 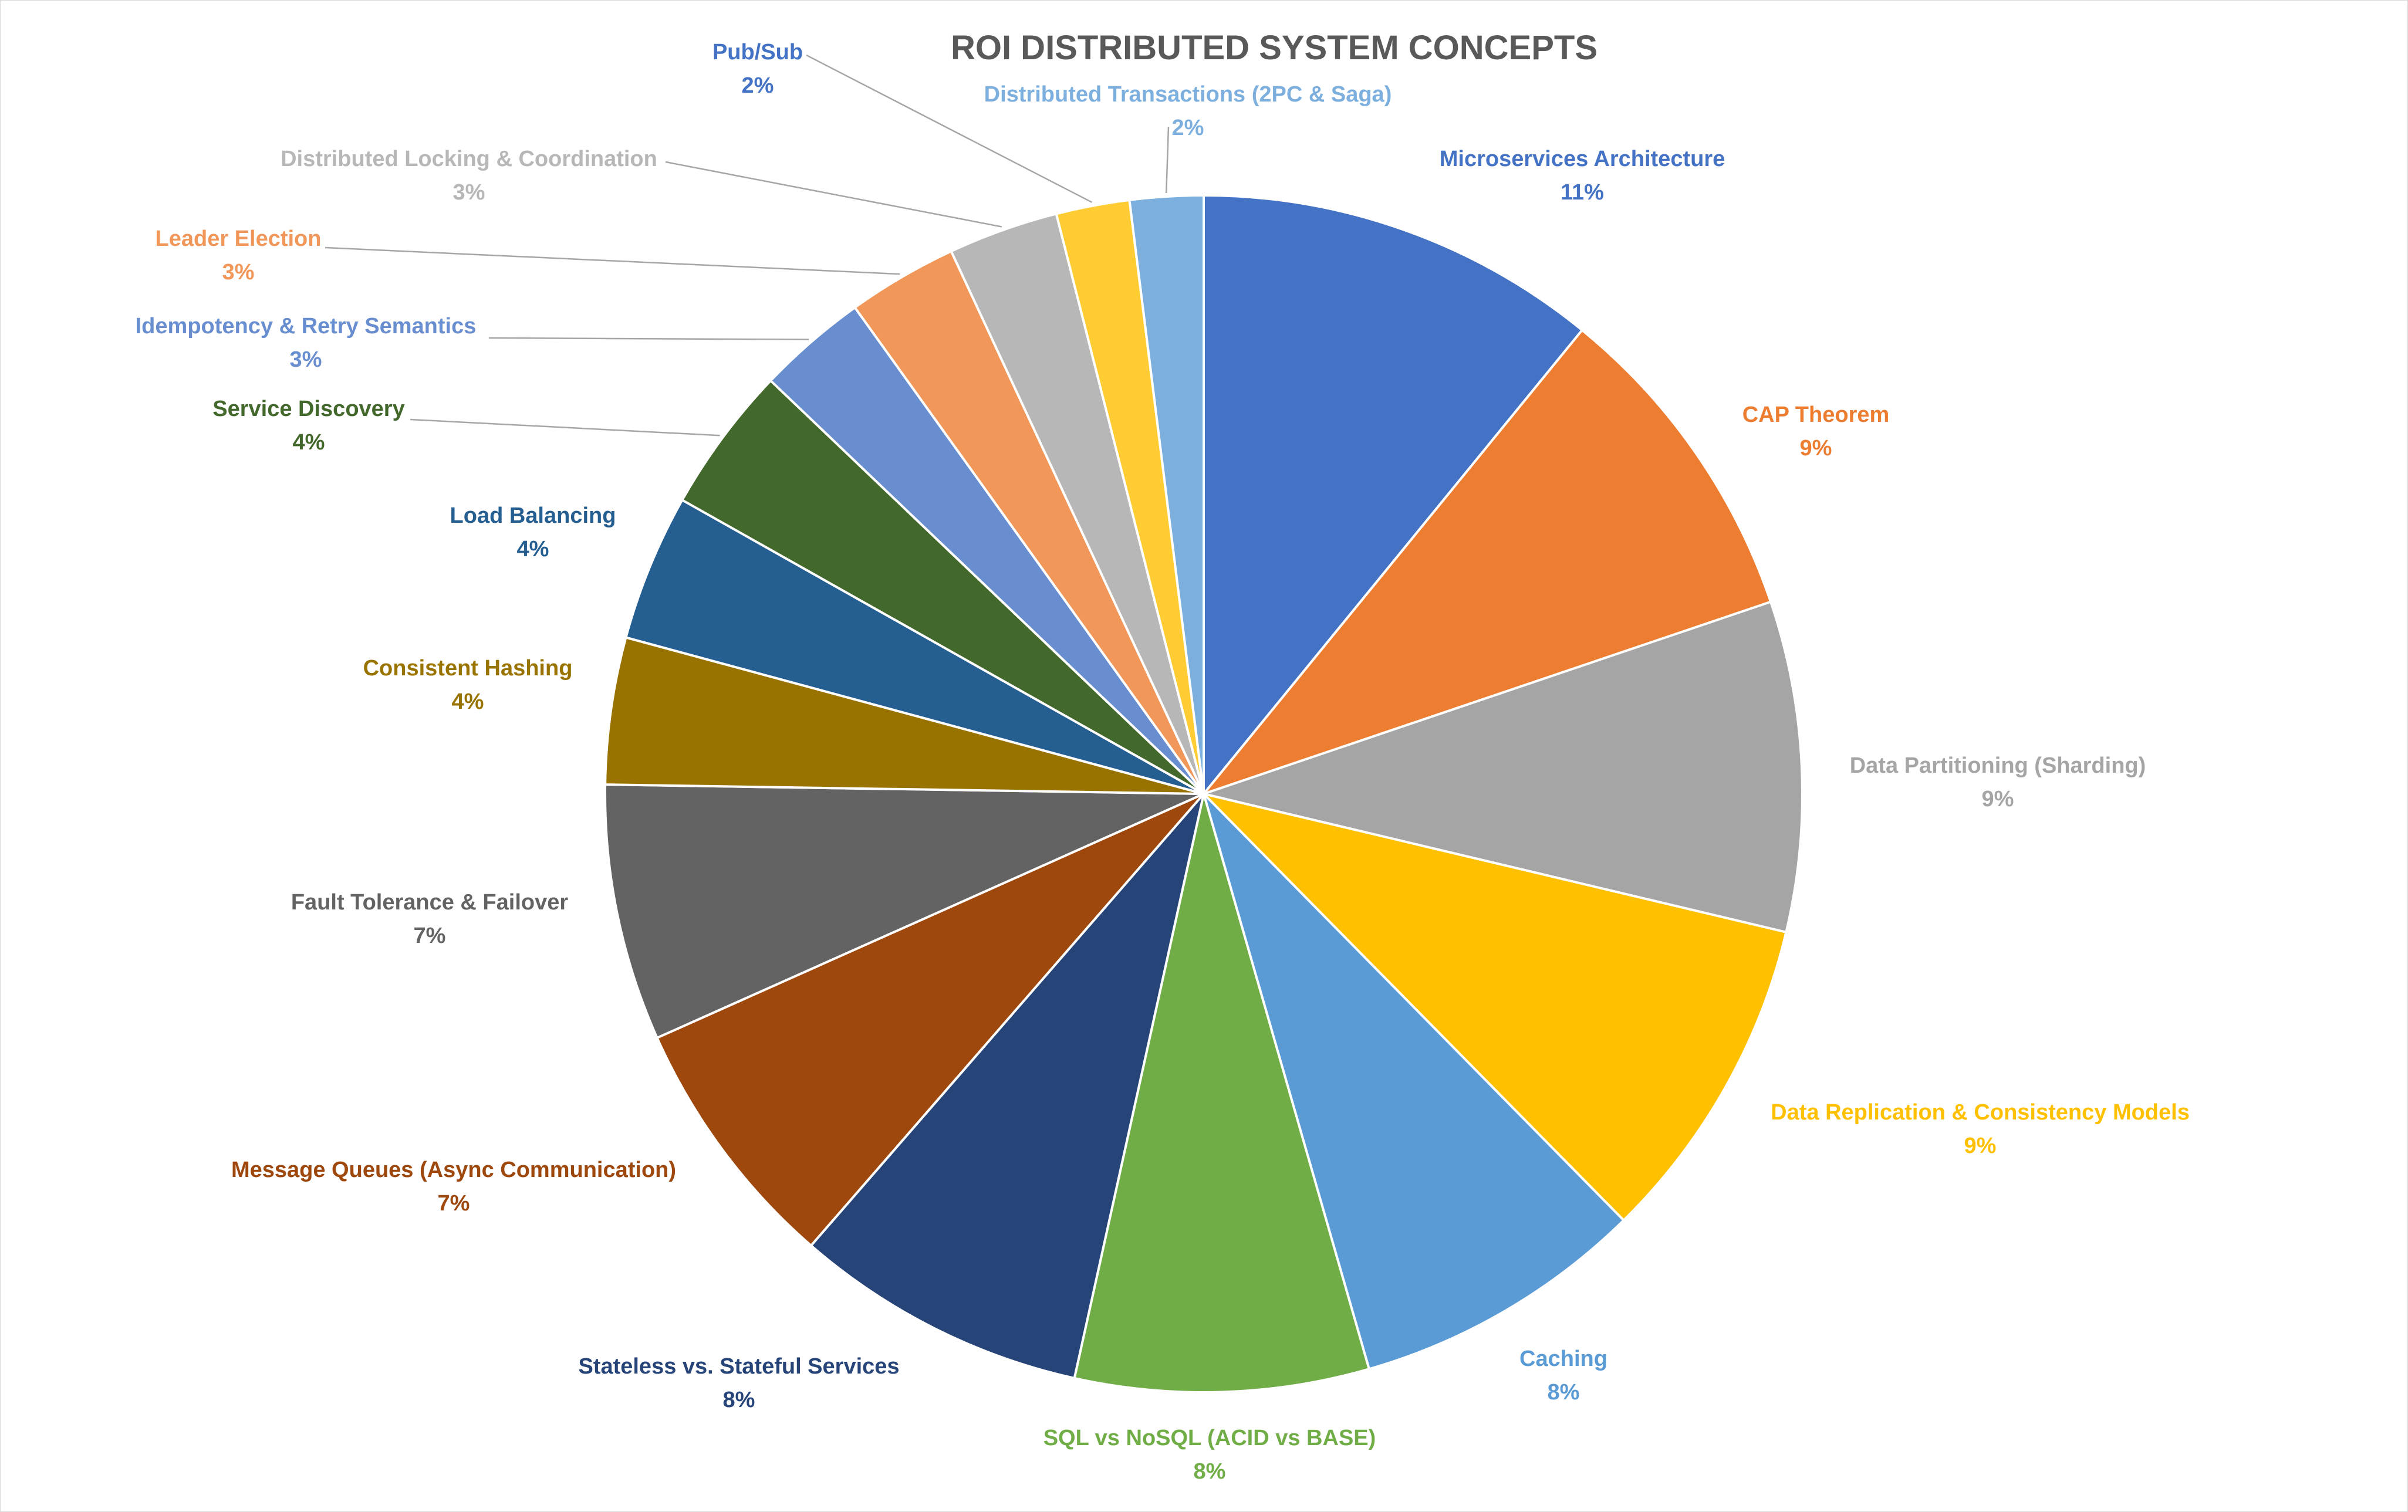 I want to click on slice-label-percent-3: 9%, so click(x=1998, y=799).